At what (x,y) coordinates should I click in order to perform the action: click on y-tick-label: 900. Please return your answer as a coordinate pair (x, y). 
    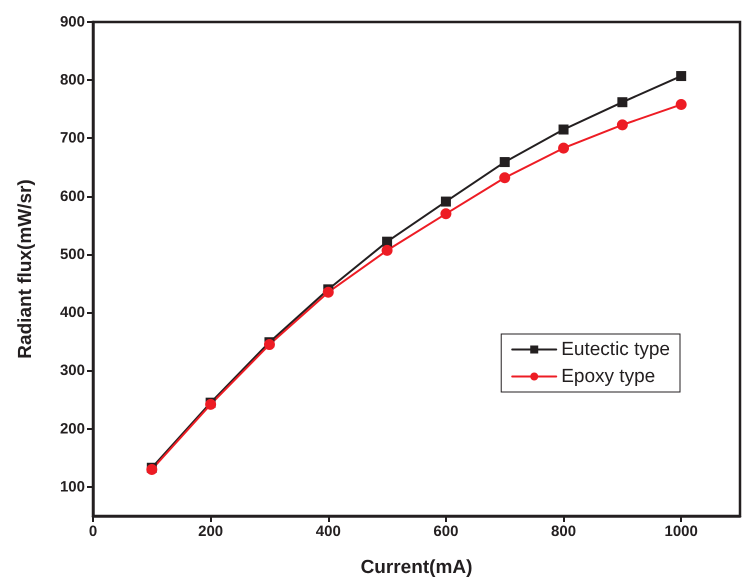
    Looking at the image, I should click on (72, 22).